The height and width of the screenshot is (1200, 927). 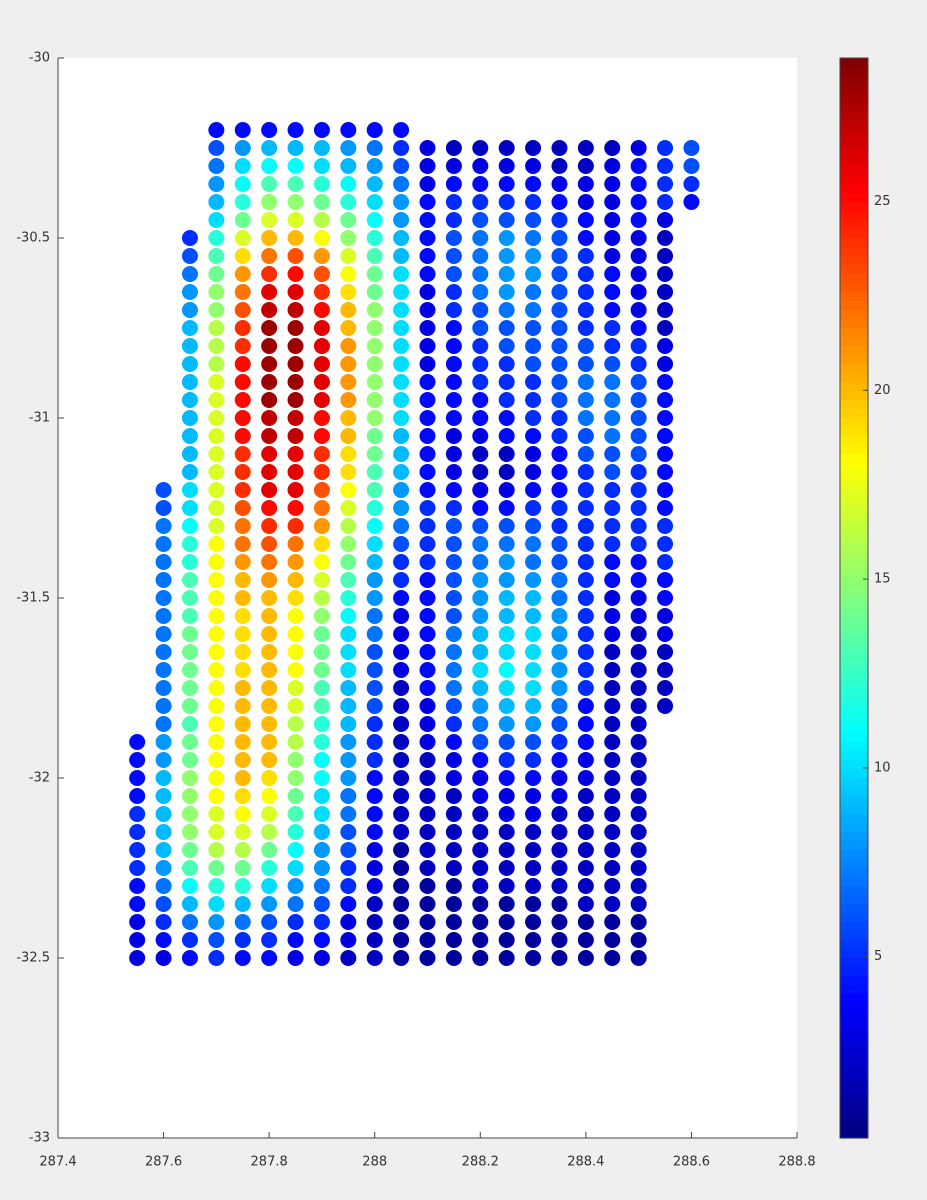 What do you see at coordinates (882, 390) in the screenshot?
I see `colorbar-tick-label: 20` at bounding box center [882, 390].